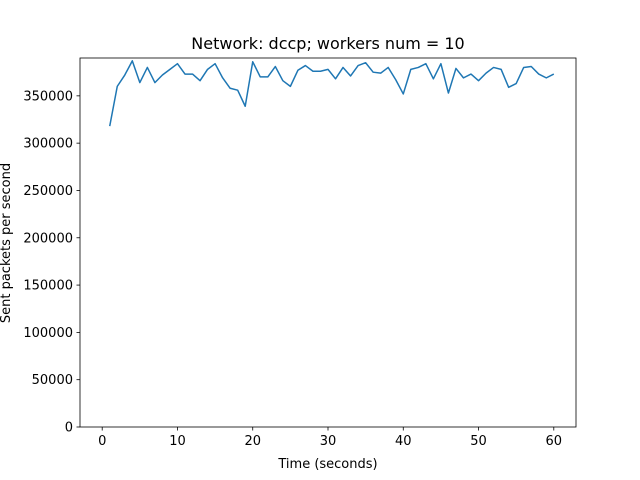 The image size is (640, 480). Describe the element at coordinates (7, 243) in the screenshot. I see `y-axis-label: Sent packets per second` at that location.